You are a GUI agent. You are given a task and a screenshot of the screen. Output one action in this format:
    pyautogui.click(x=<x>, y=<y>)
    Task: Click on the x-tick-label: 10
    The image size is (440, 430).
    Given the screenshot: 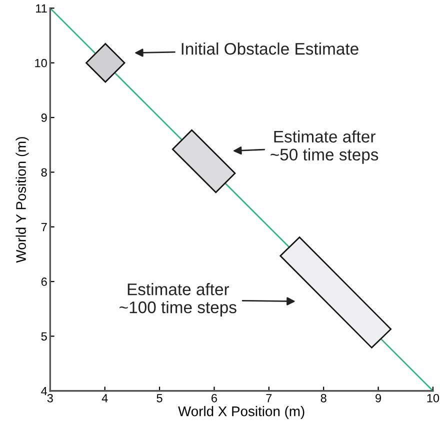 What is the action you would take?
    pyautogui.click(x=433, y=398)
    